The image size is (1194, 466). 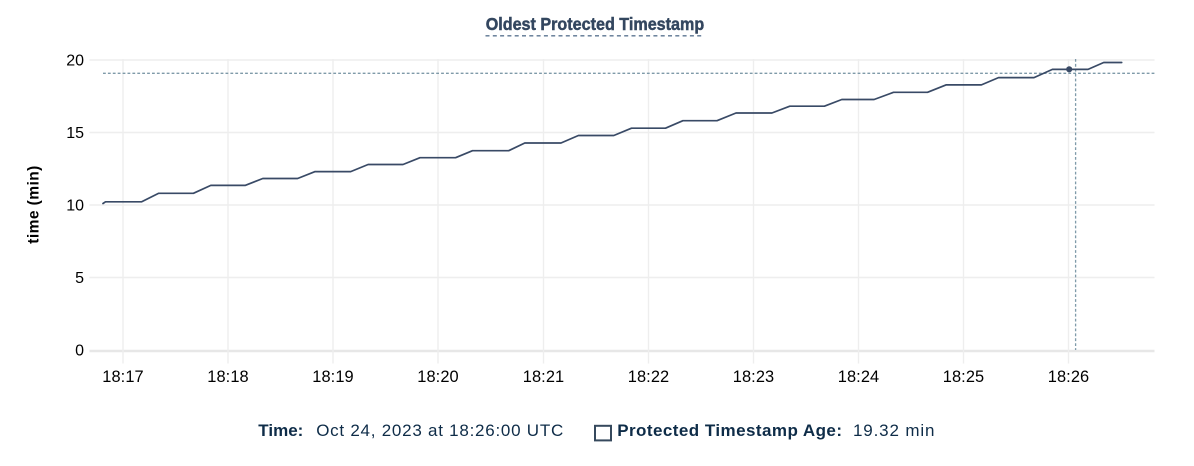 What do you see at coordinates (595, 24) in the screenshot?
I see `svg-text: Oldest Protected Timestamp` at bounding box center [595, 24].